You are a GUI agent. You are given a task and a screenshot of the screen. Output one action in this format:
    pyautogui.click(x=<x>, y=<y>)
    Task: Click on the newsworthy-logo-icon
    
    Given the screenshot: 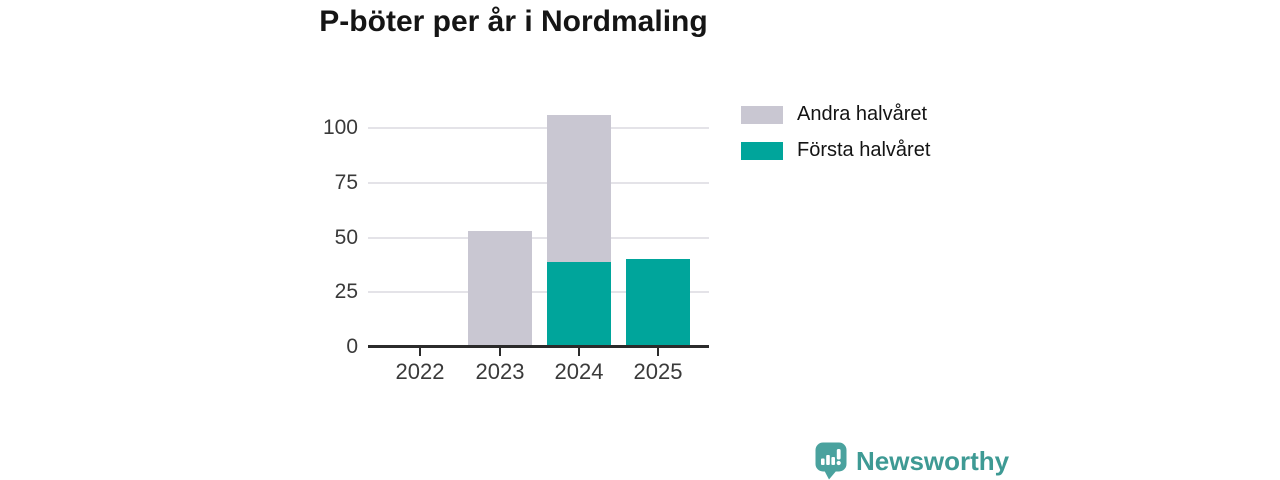 What is the action you would take?
    pyautogui.click(x=831, y=461)
    